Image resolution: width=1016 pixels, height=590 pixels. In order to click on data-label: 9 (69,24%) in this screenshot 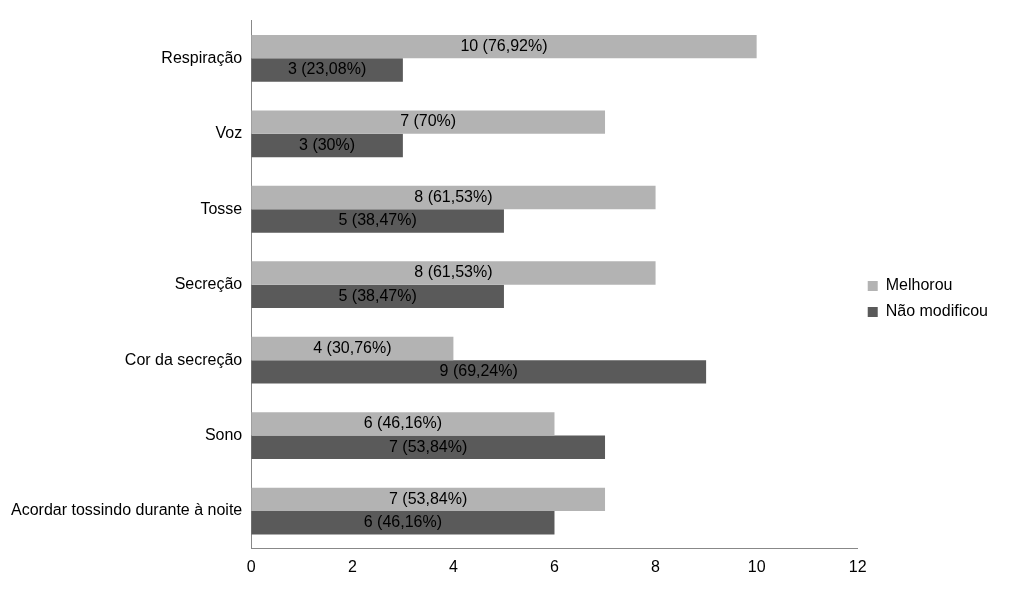, I will do `click(478, 371)`.